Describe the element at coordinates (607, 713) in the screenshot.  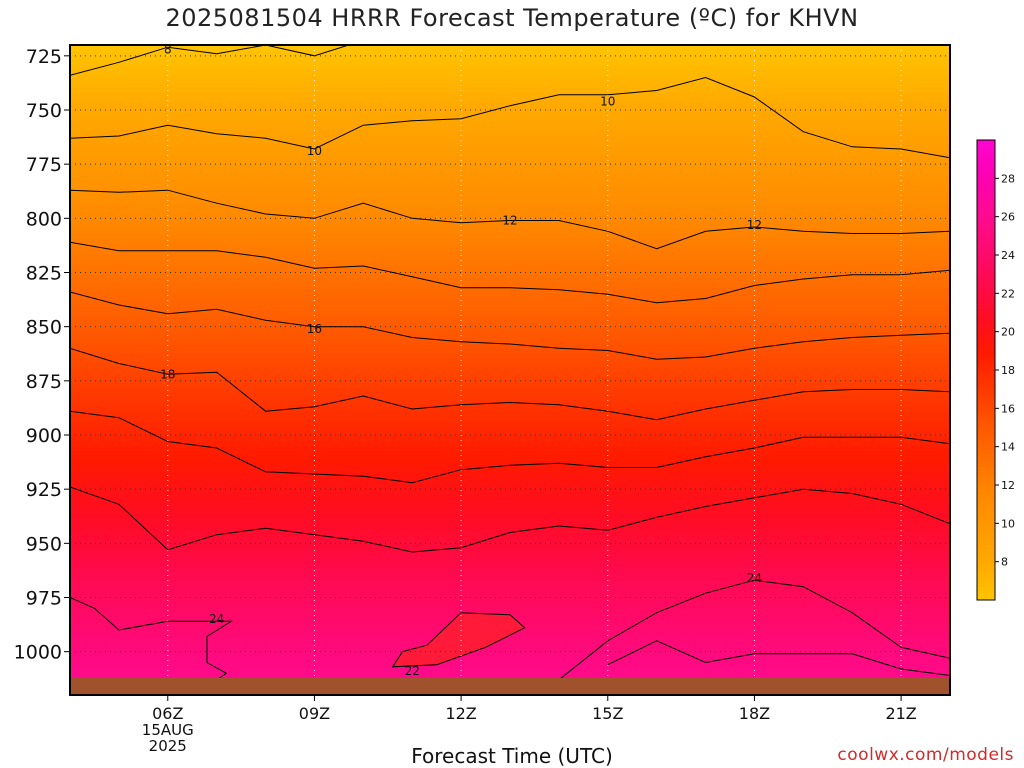
I see `x-tick-label: 15Z` at that location.